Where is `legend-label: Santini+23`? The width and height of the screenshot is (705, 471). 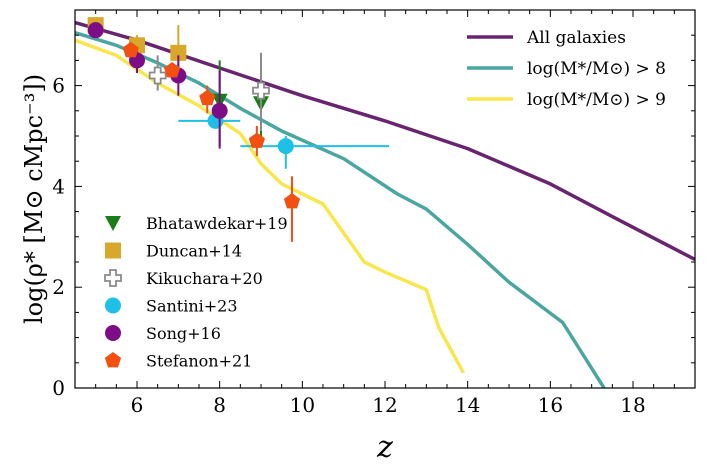
legend-label: Santini+23 is located at coordinates (192, 306).